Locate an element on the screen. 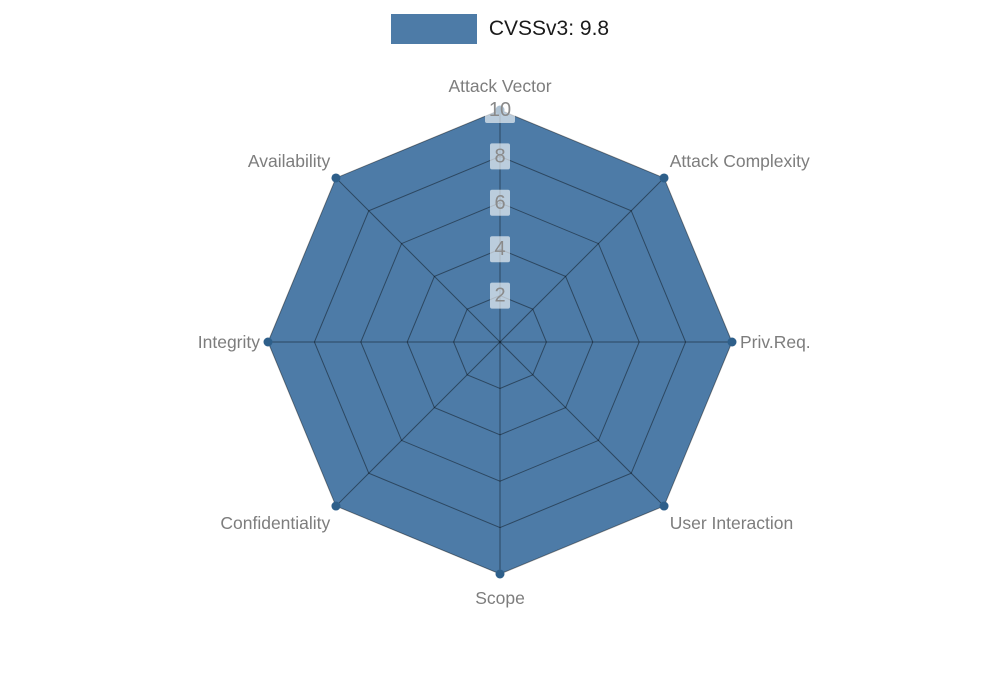 The image size is (1000, 700). legend-item-cvssv3: CVSSv3: 9.8 is located at coordinates (500, 29).